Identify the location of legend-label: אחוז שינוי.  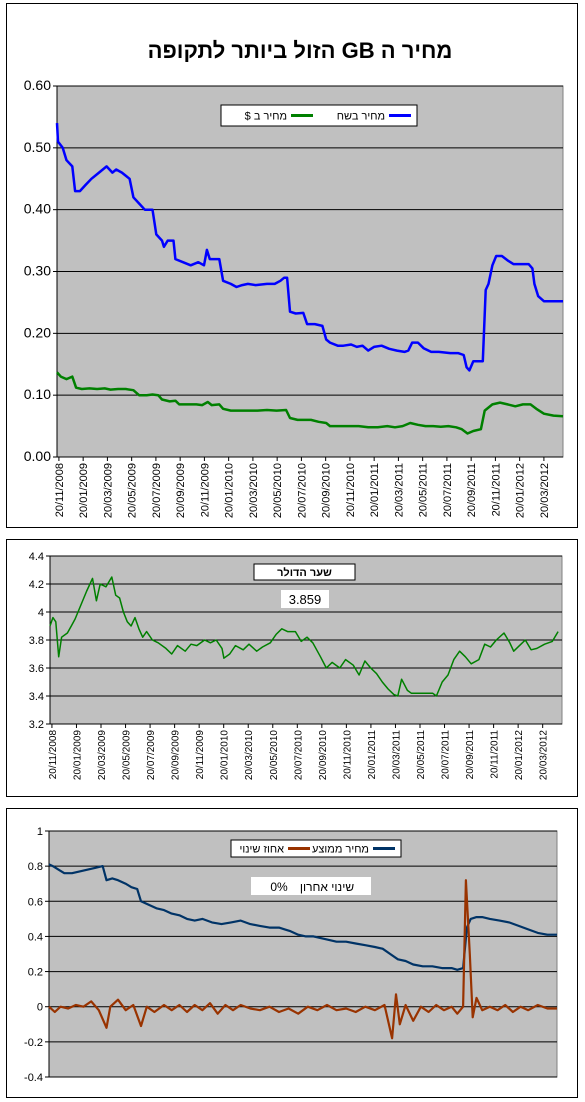
(262, 850).